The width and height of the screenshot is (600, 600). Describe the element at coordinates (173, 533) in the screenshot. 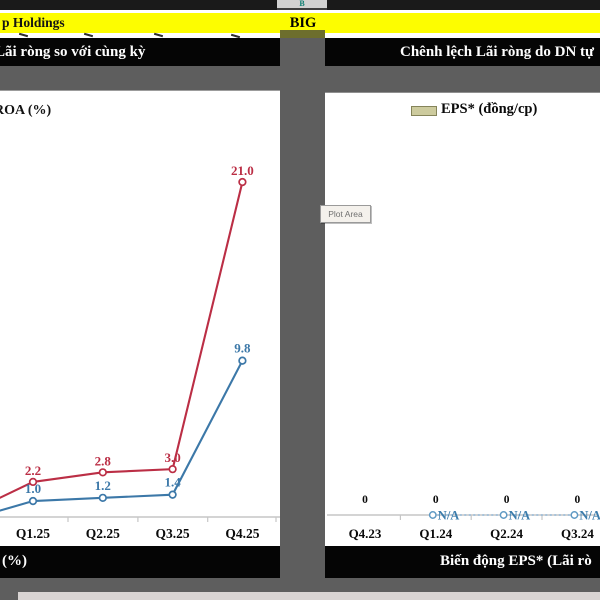

I see `x-axis-label: Q3.25` at that location.